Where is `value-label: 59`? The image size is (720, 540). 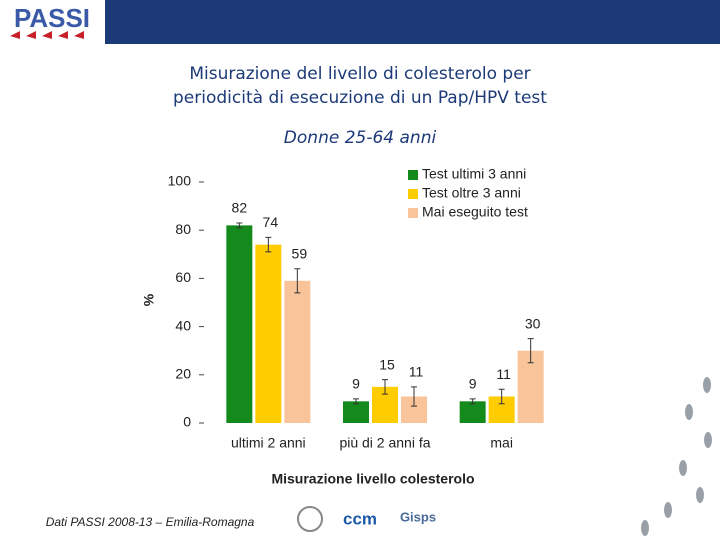
value-label: 59 is located at coordinates (300, 253).